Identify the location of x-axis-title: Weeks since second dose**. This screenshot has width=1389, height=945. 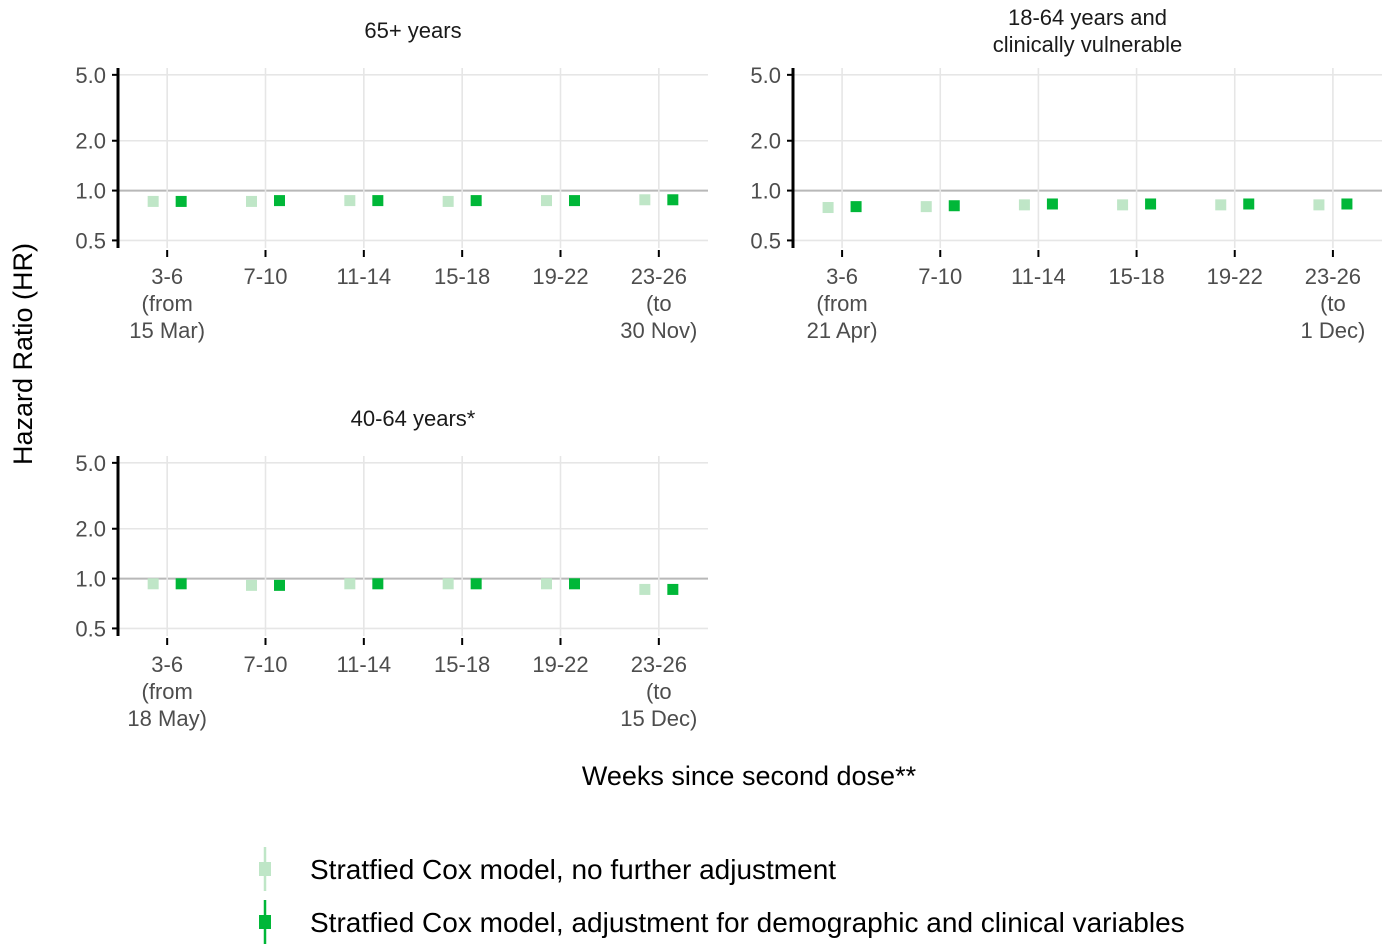
(749, 776).